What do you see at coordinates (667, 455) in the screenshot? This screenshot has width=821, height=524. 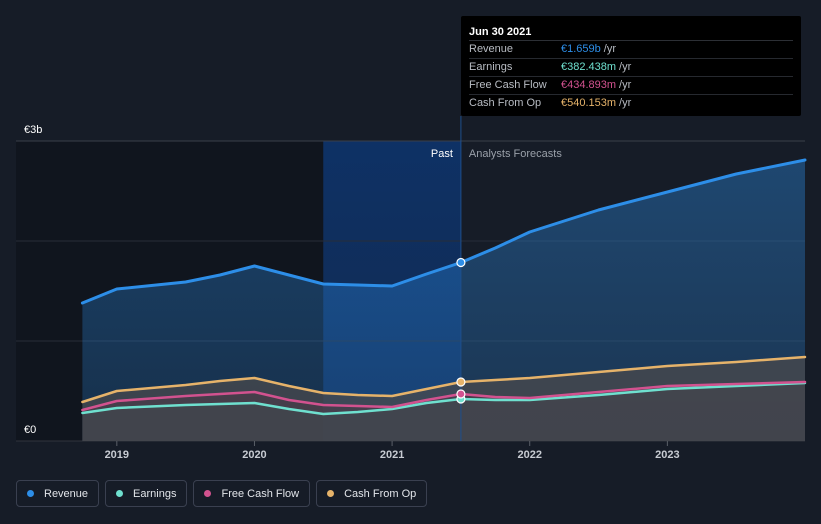 I see `x-tick-label: 2023` at bounding box center [667, 455].